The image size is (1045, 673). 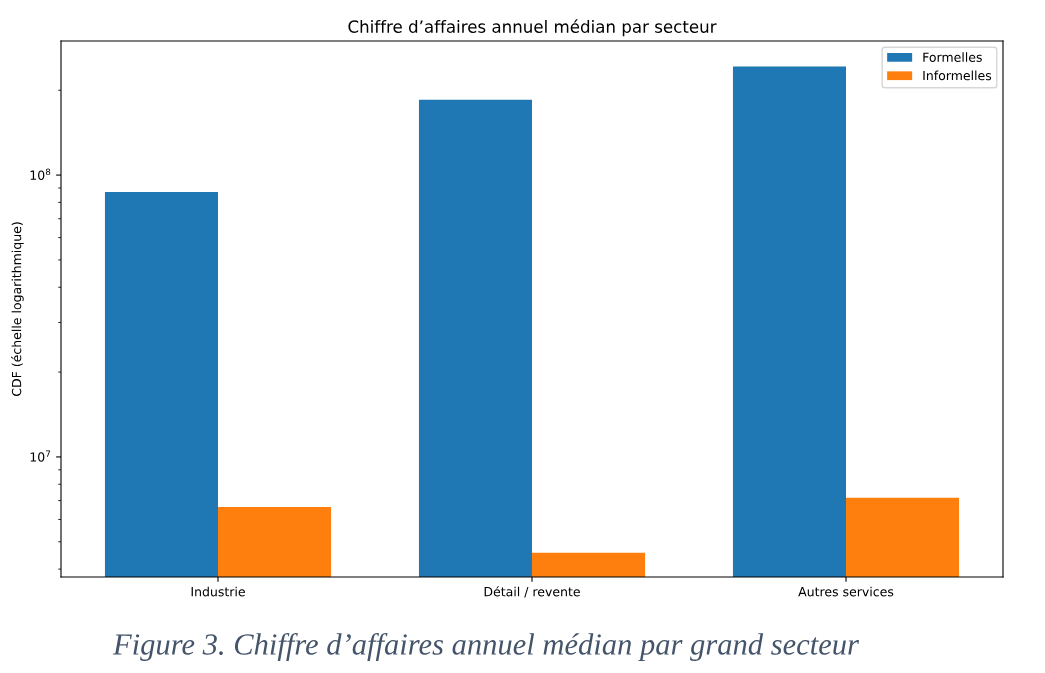 I want to click on y-axis-title: CDF (échelle logarithmique), so click(x=17, y=309).